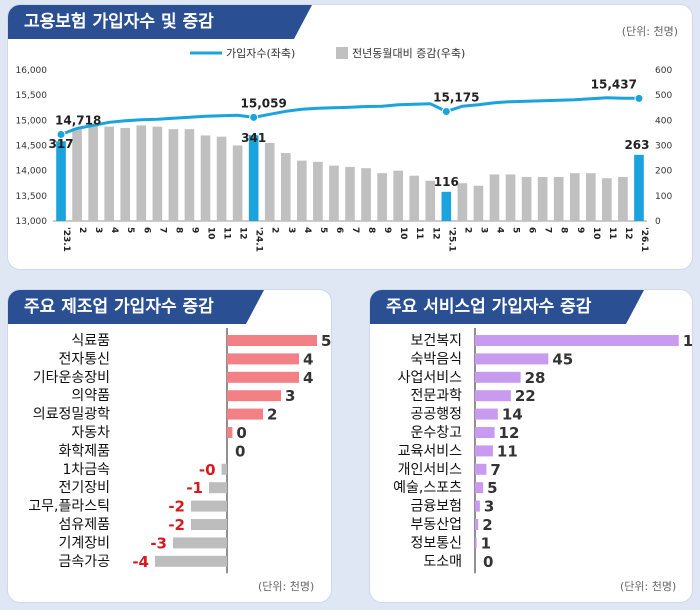  Describe the element at coordinates (663, 147) in the screenshot. I see `right-axis-tick: 300` at that location.